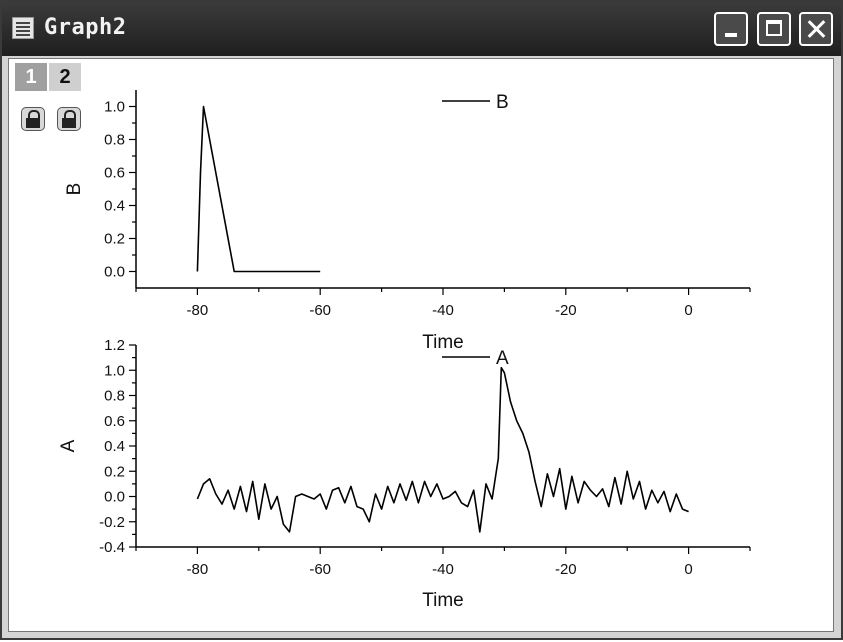 The width and height of the screenshot is (843, 642). What do you see at coordinates (566, 569) in the screenshot?
I see `layer2-x-tick-label: -20` at bounding box center [566, 569].